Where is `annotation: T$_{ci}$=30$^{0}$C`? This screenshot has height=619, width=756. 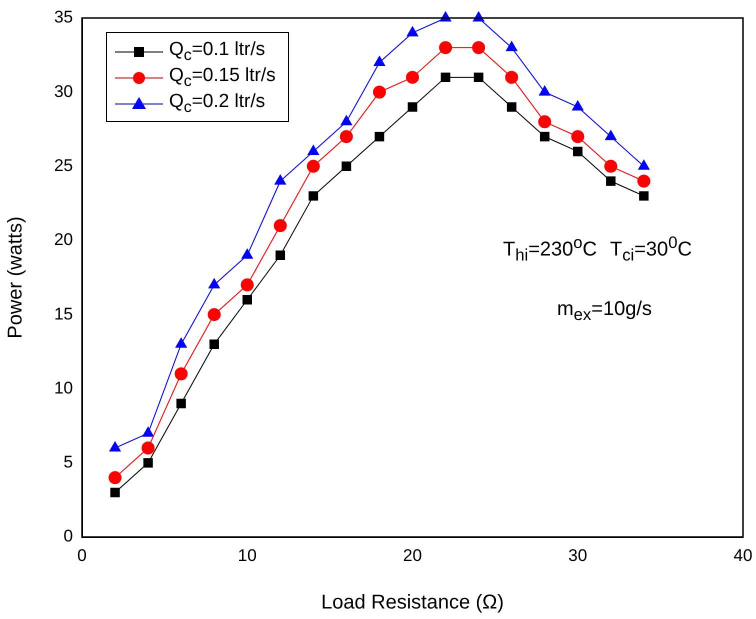
annotation: T$_{ci}$=30$^{0}$C is located at coordinates (651, 249).